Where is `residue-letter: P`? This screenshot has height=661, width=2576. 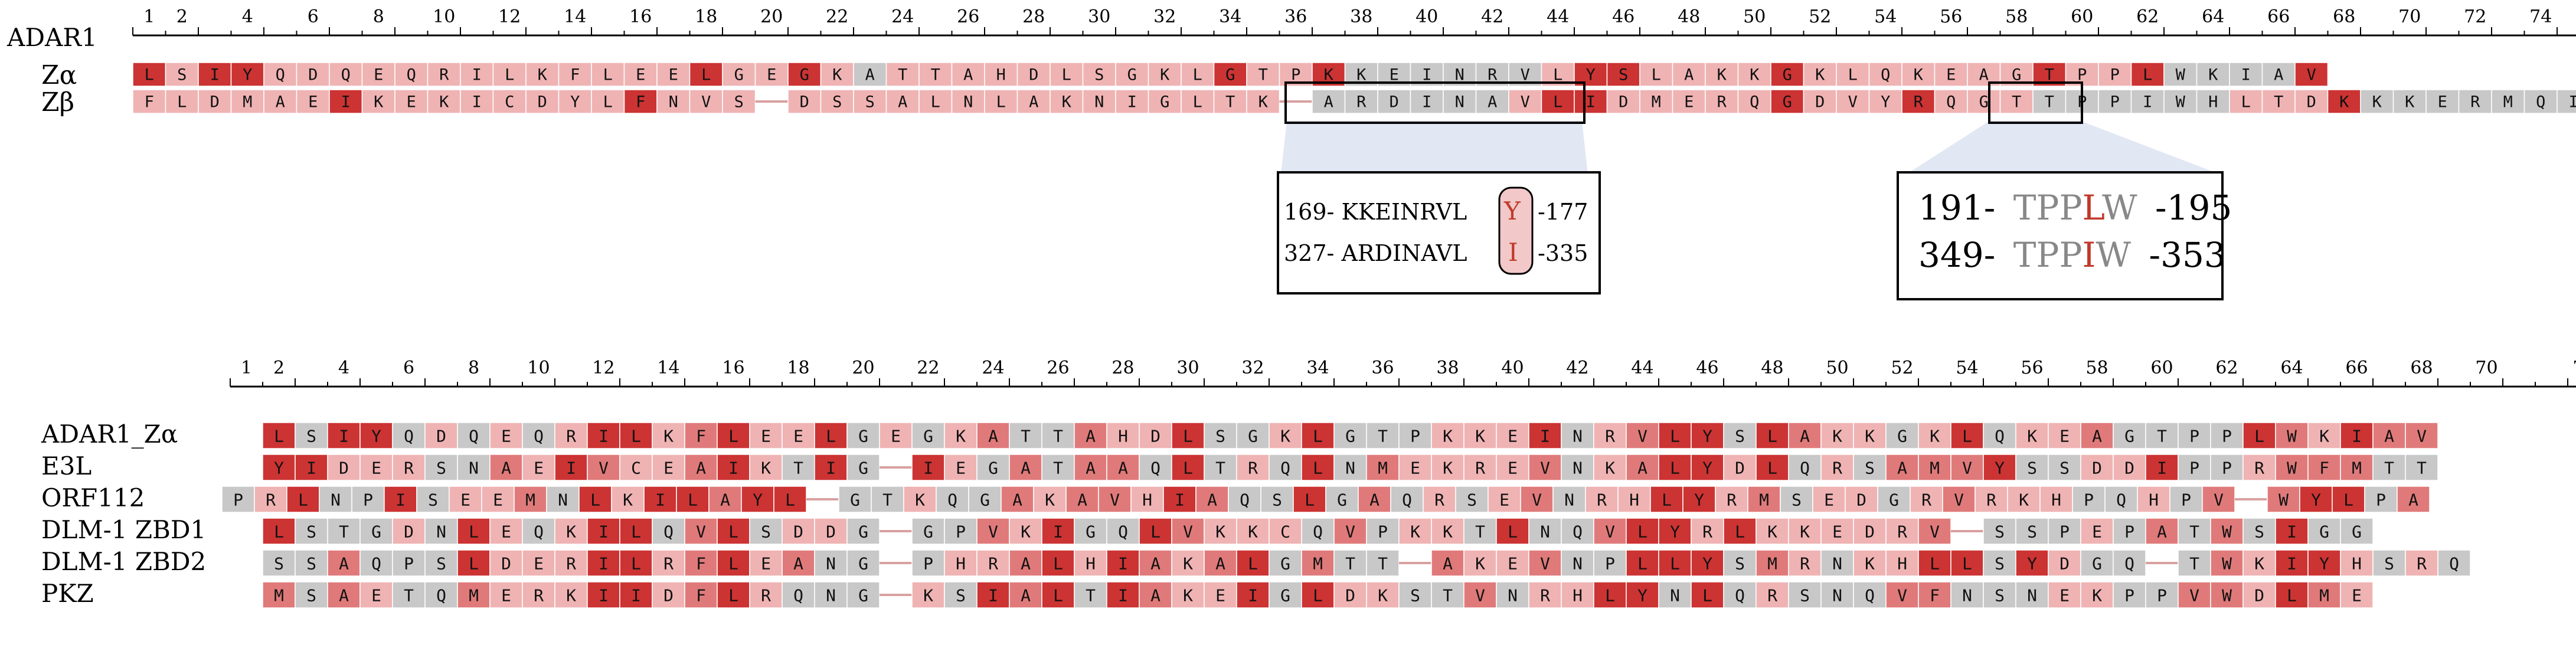
residue-letter: P is located at coordinates (2129, 532).